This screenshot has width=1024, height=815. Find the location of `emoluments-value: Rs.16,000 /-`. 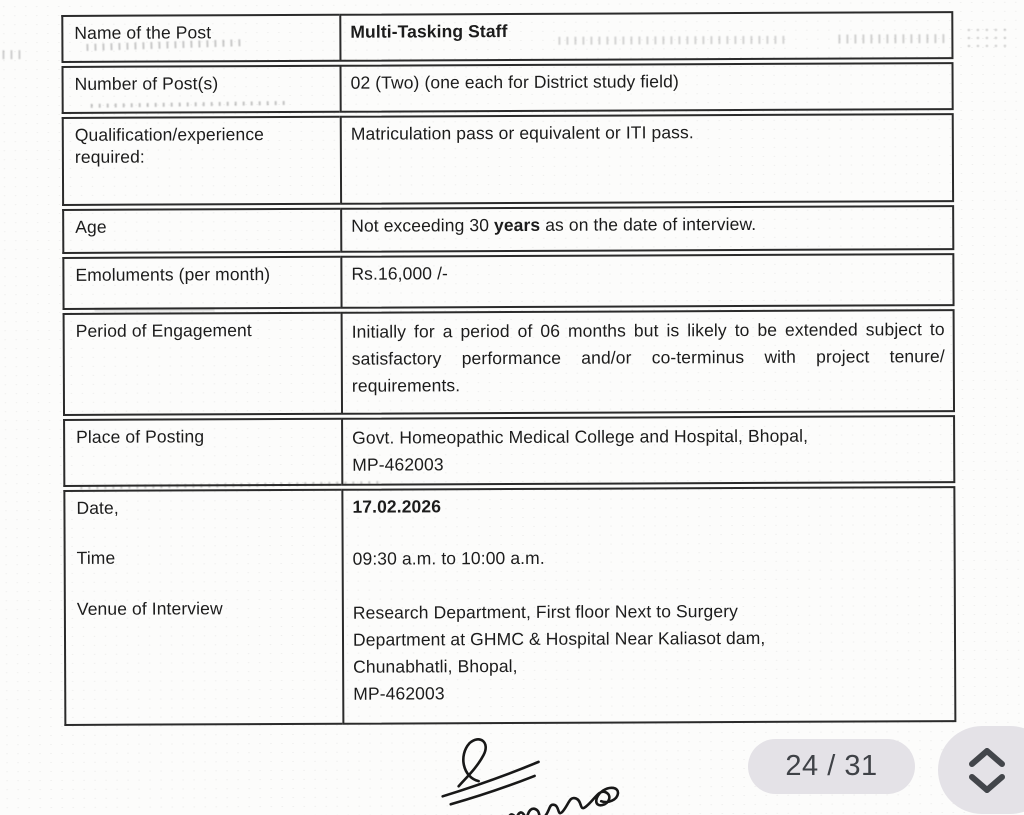

emoluments-value: Rs.16,000 /- is located at coordinates (399, 273).